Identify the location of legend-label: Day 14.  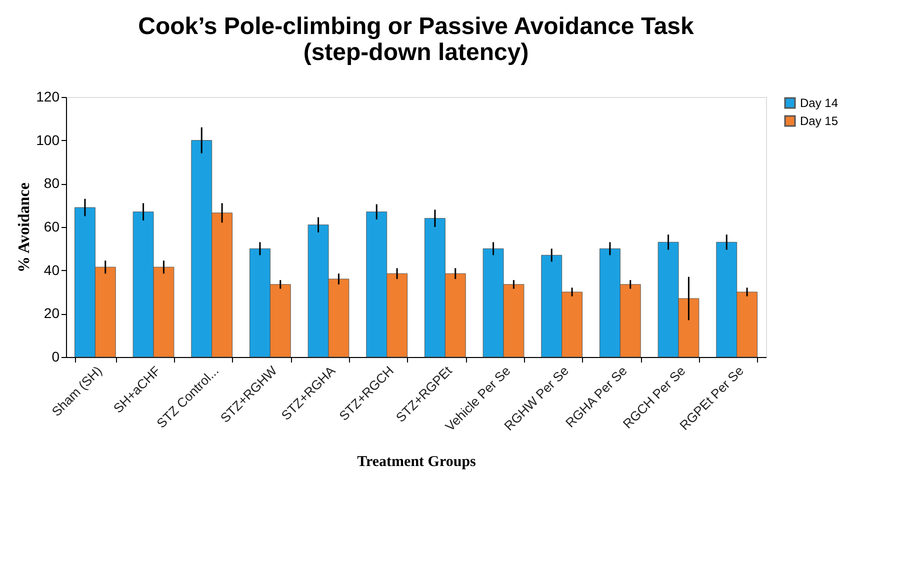
(819, 103).